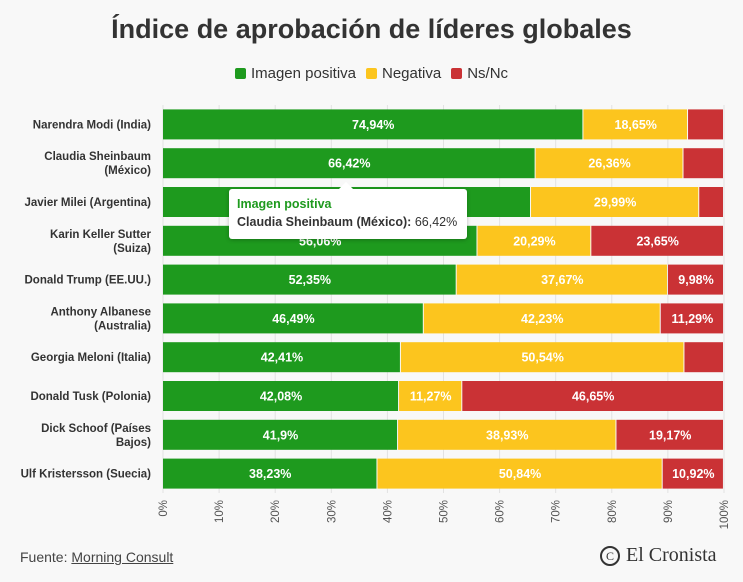 The width and height of the screenshot is (743, 582). Describe the element at coordinates (324, 222) in the screenshot. I see `tooltip-name: Claudia Sheinbaum (México):` at that location.